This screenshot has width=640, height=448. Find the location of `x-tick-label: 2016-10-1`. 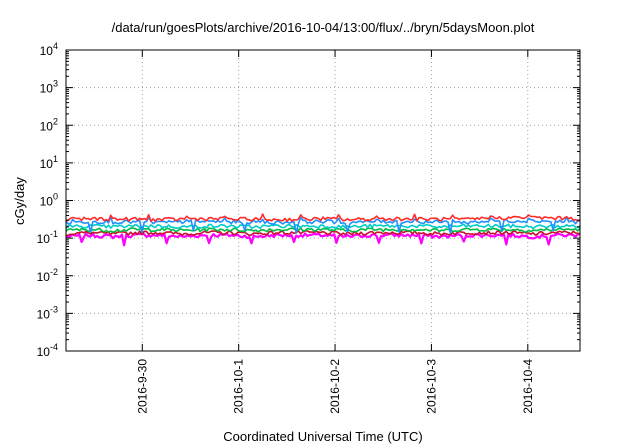

x-tick-label: 2016-10-1 is located at coordinates (239, 386).